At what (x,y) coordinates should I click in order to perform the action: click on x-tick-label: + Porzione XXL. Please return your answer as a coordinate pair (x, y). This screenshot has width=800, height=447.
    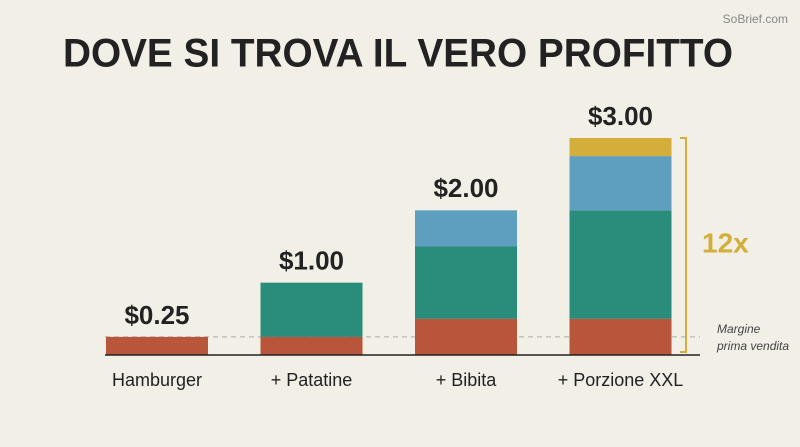
    Looking at the image, I should click on (621, 380).